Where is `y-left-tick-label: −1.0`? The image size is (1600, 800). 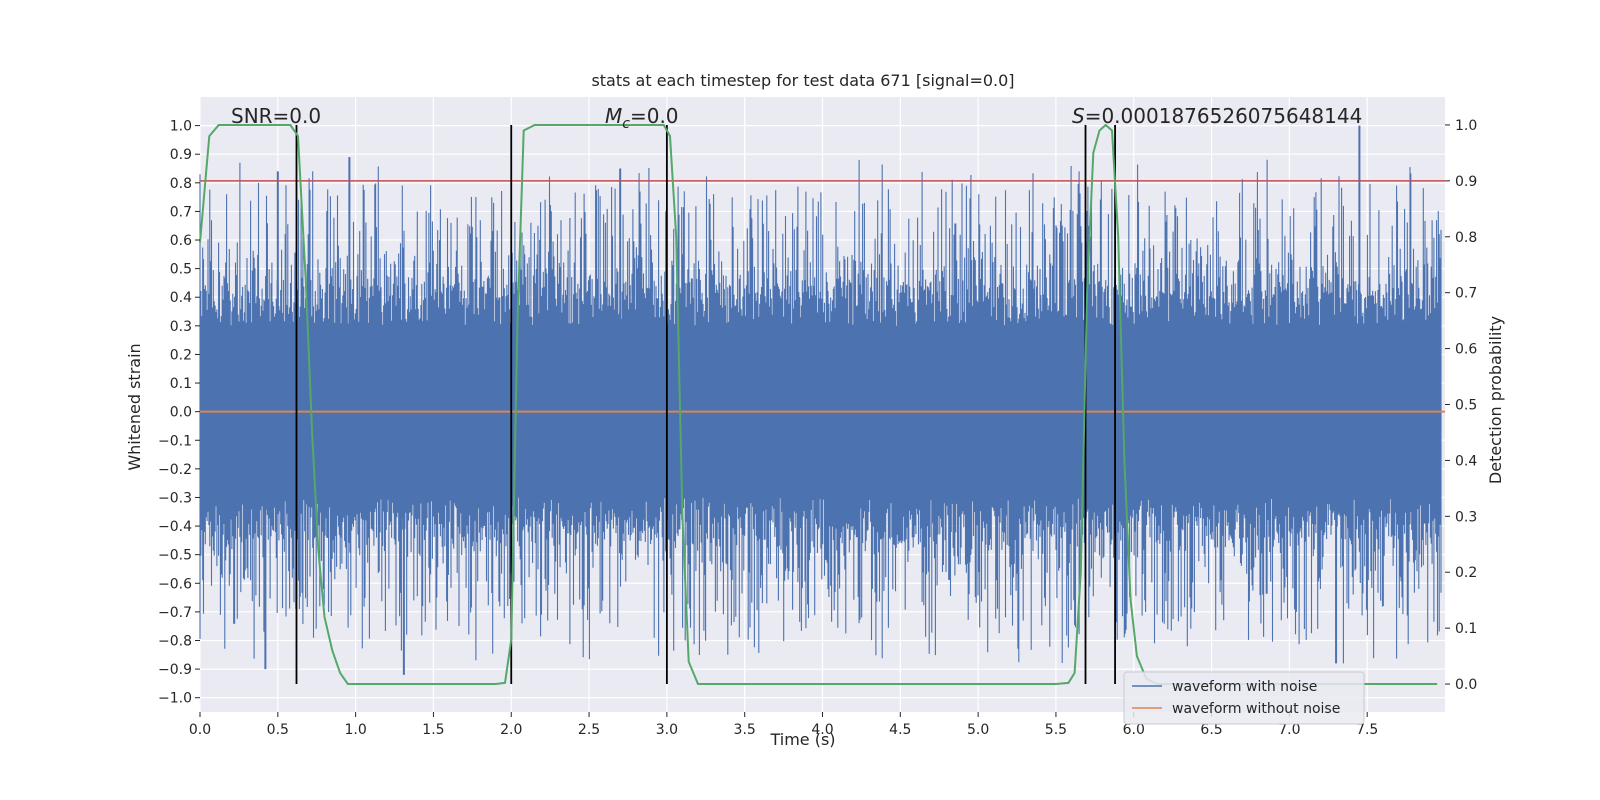 y-left-tick-label: −1.0 is located at coordinates (175, 699).